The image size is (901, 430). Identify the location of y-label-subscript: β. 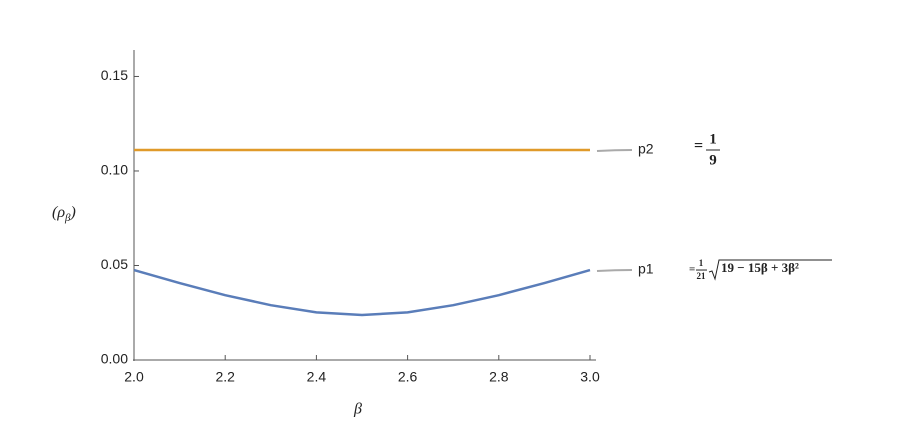
(67, 218).